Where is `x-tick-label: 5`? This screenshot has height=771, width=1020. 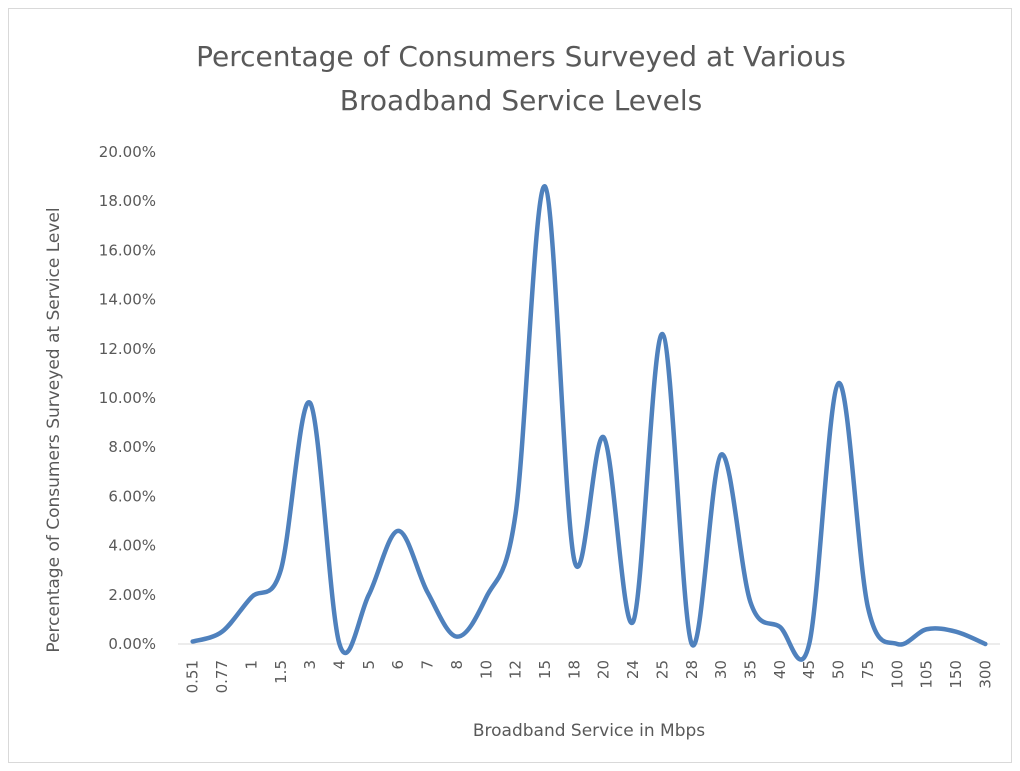 x-tick-label: 5 is located at coordinates (369, 665).